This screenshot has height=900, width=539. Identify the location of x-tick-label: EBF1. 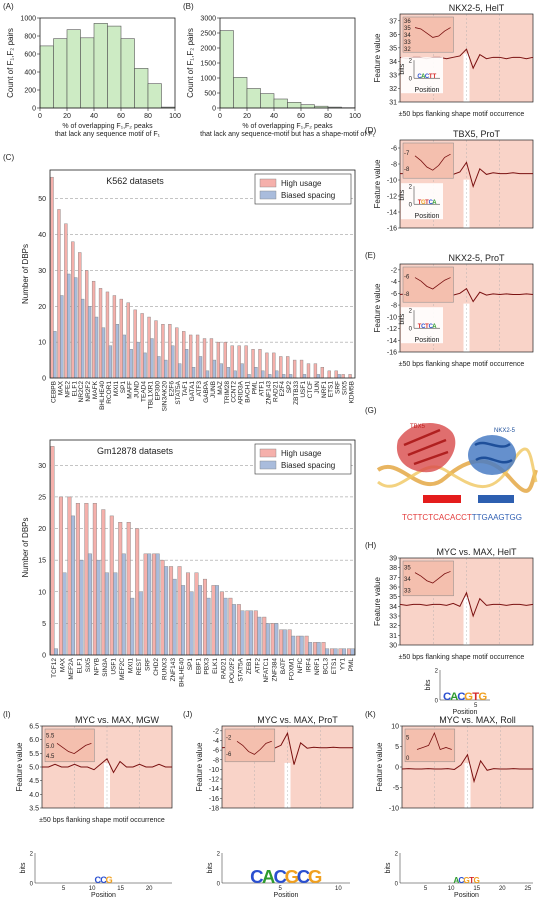
(198, 666).